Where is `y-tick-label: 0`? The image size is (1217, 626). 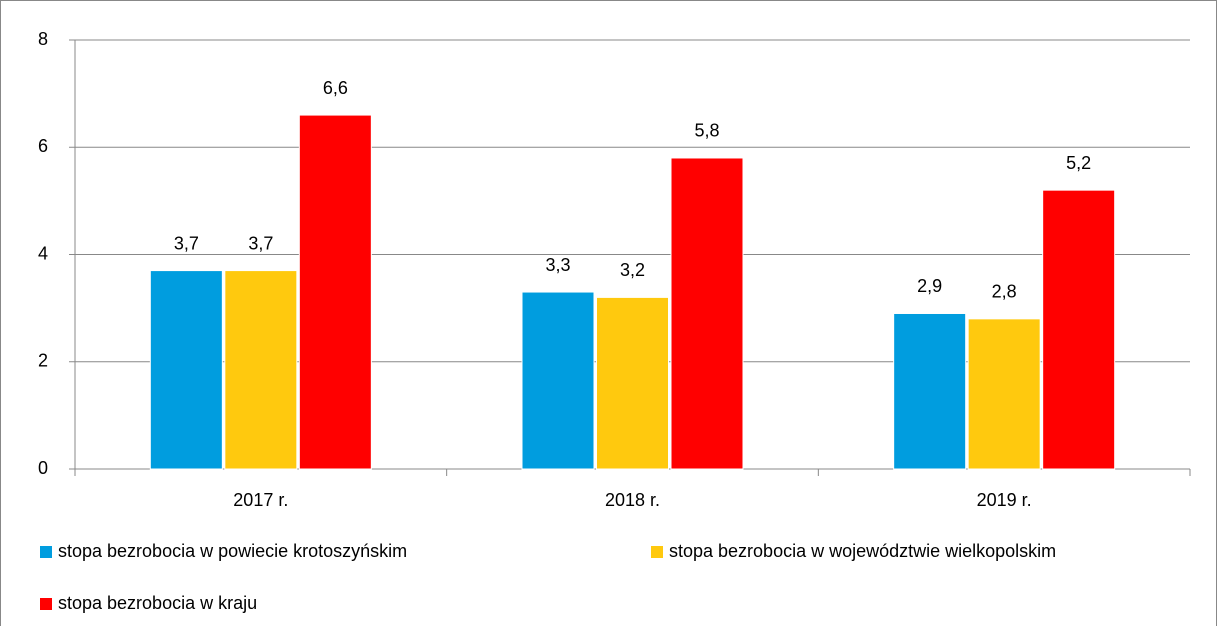 y-tick-label: 0 is located at coordinates (43, 468).